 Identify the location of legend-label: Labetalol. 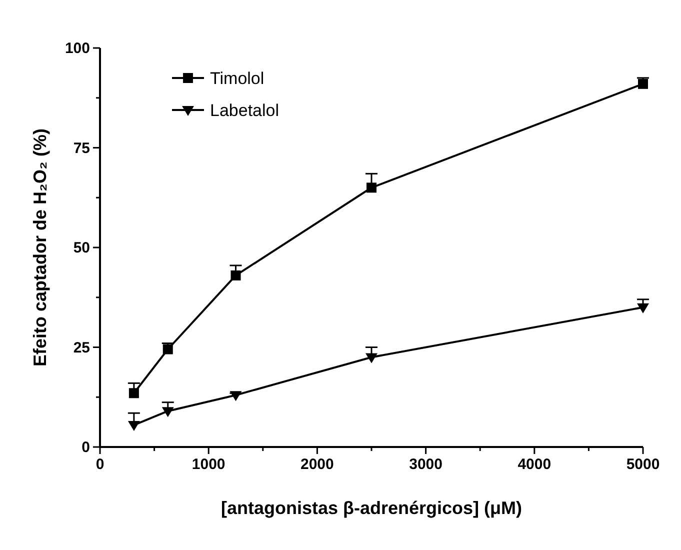
(245, 110).